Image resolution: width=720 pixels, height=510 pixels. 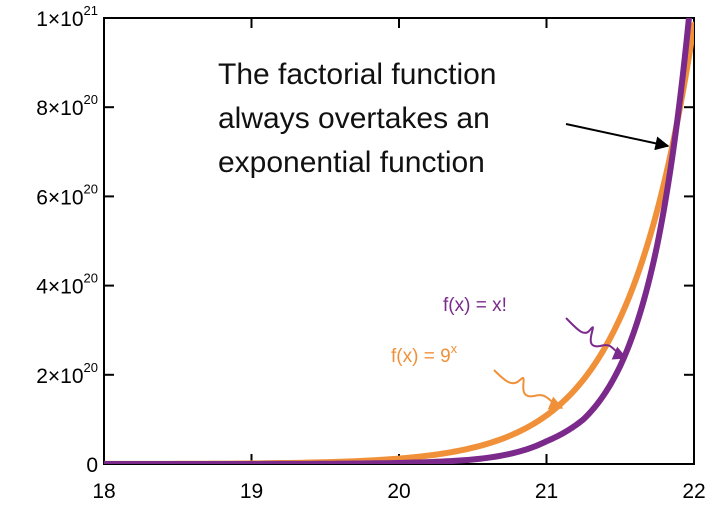 What do you see at coordinates (59, 197) in the screenshot?
I see `y-tick-mantissa: 6×10` at bounding box center [59, 197].